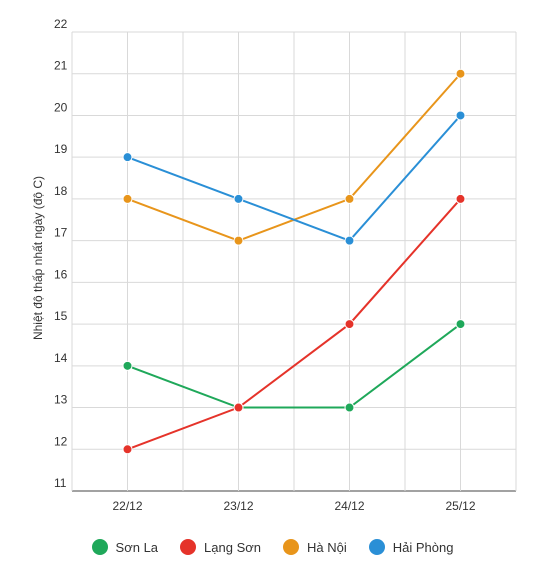 Image resolution: width=545 pixels, height=567 pixels. Describe the element at coordinates (61, 191) in the screenshot. I see `y-tick-label: 18` at that location.